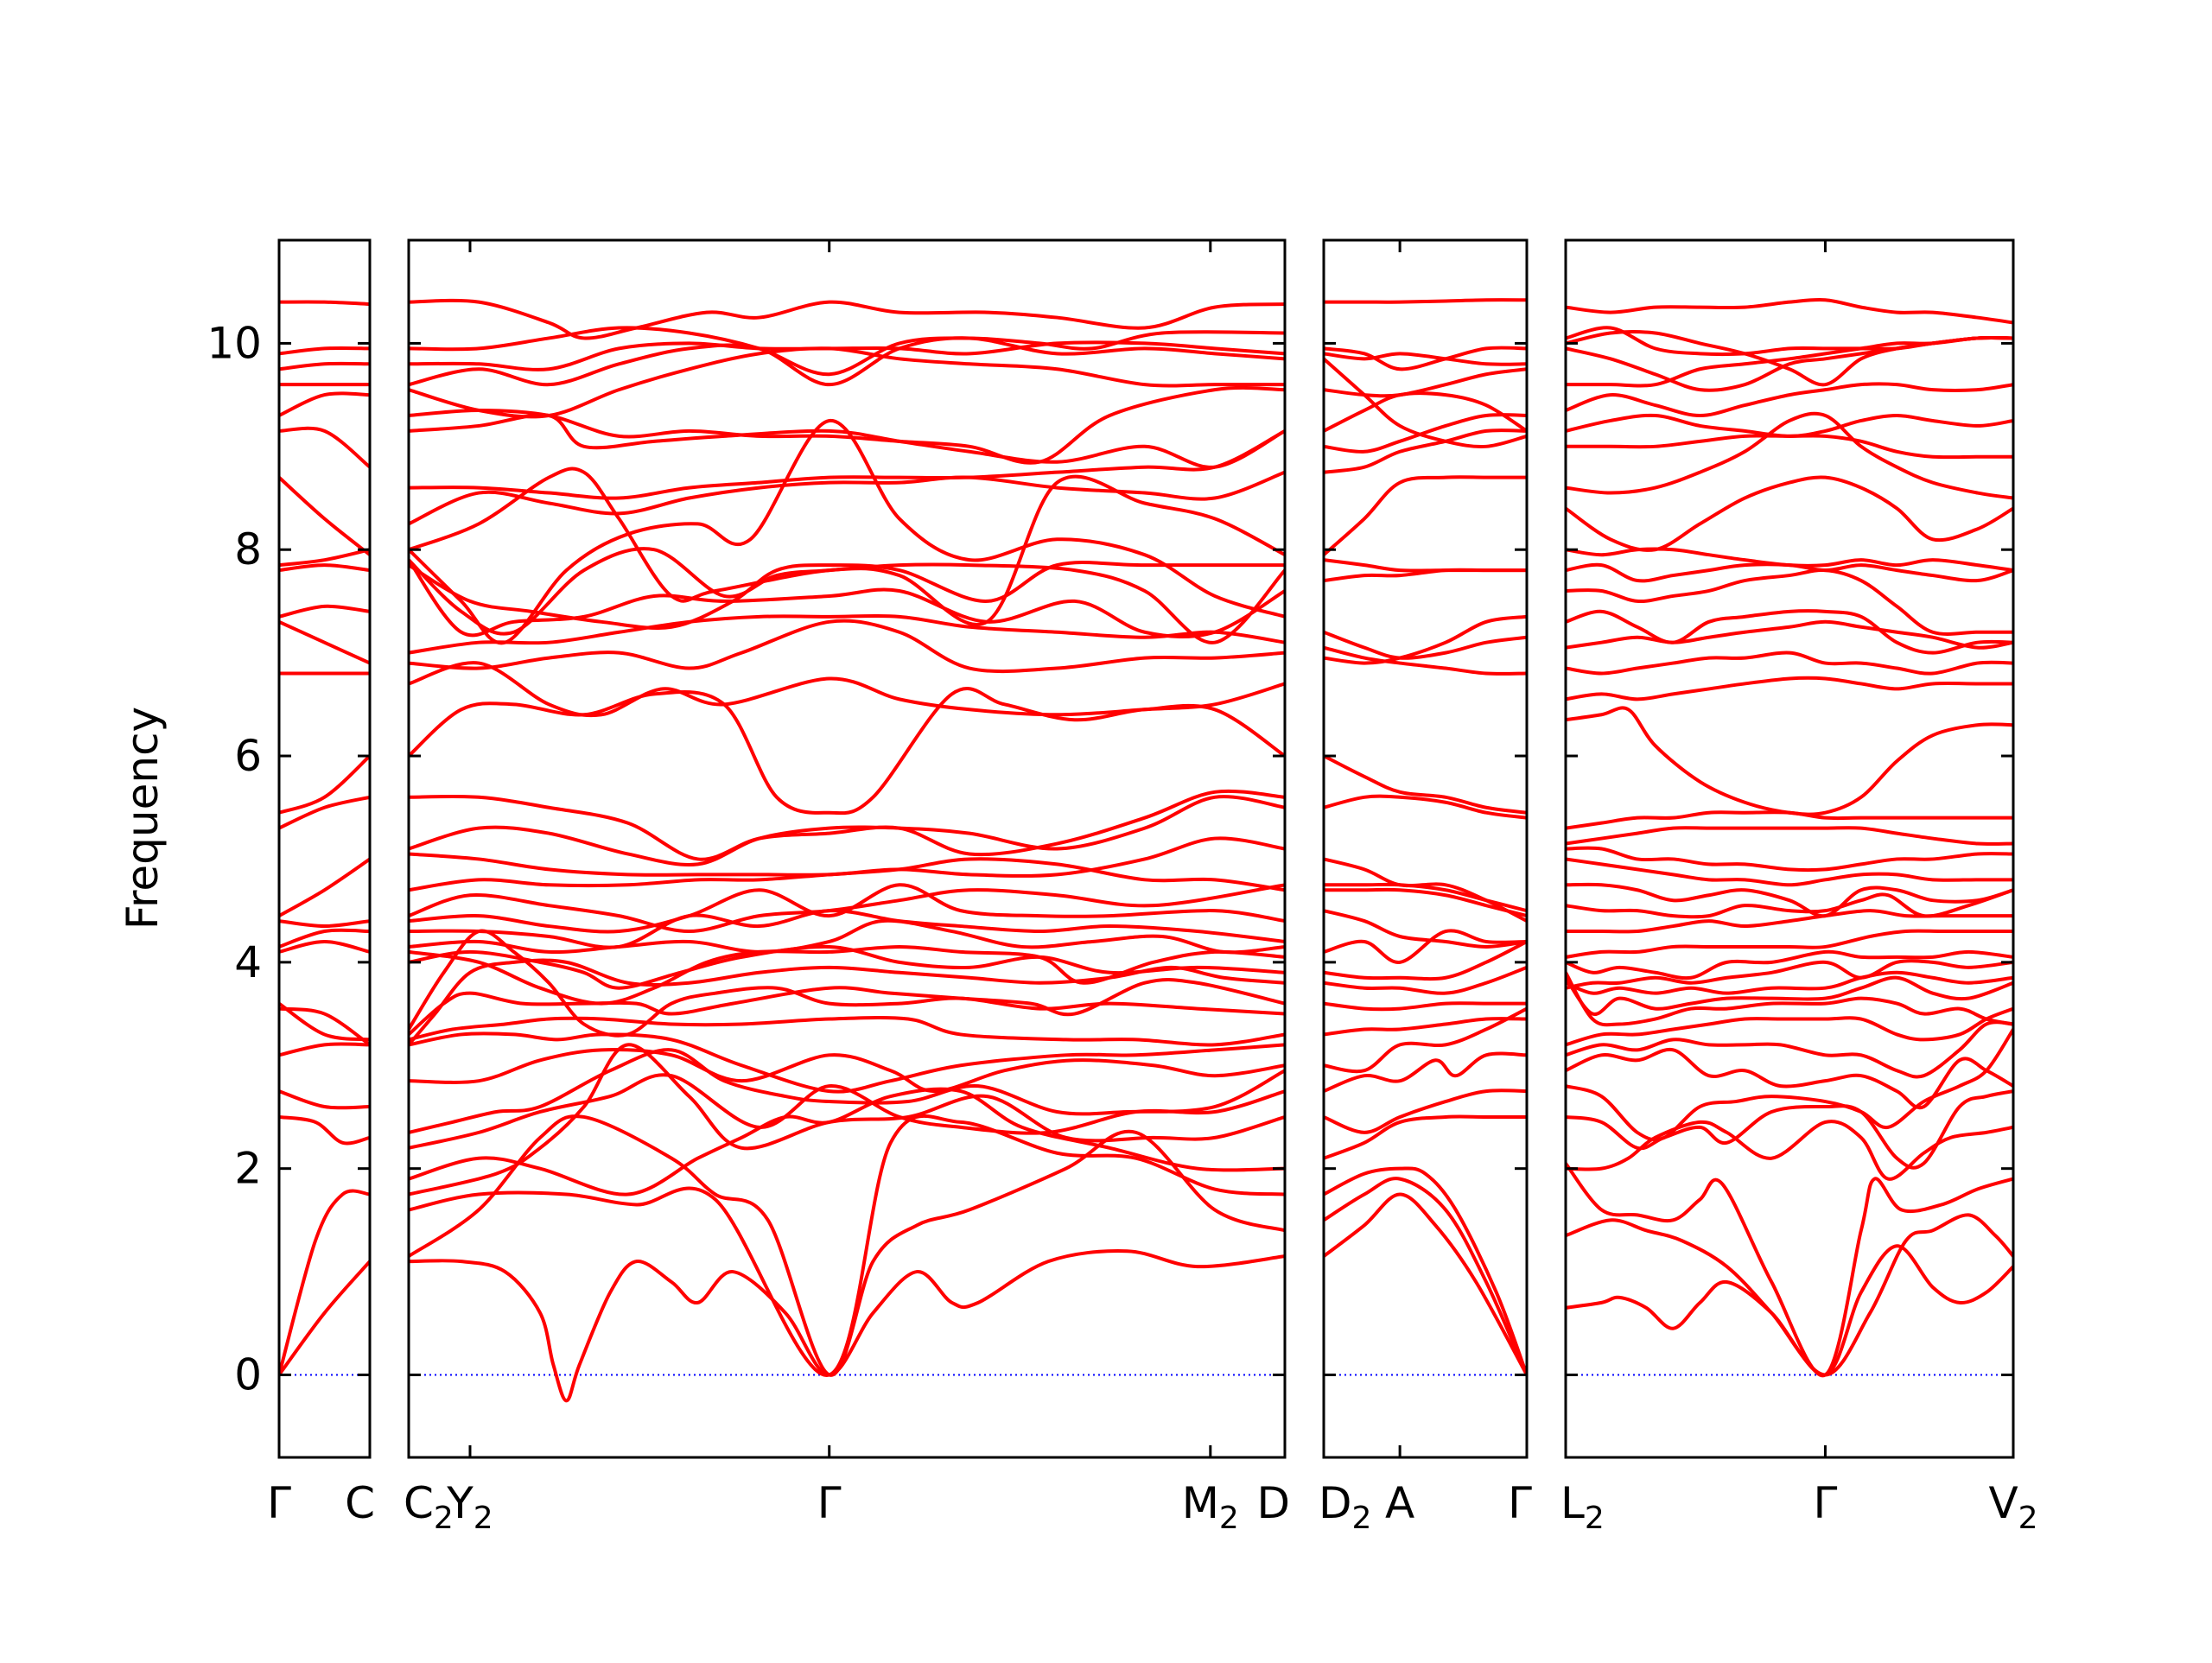 This screenshot has width=2212, height=1663. I want to click on x-tick-label-base: A, so click(1399, 1503).